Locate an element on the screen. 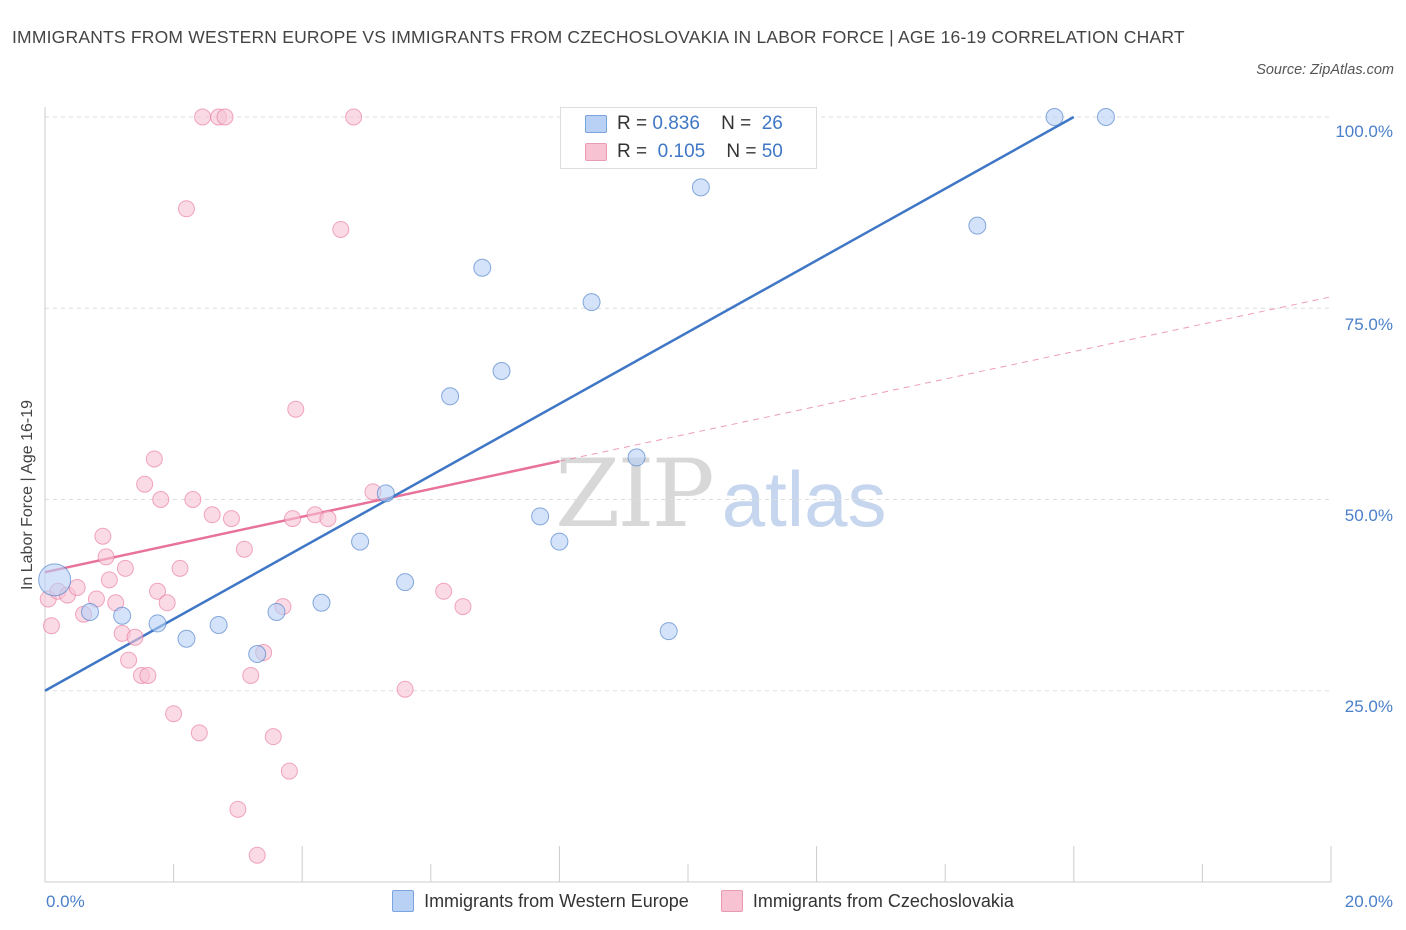 The image size is (1406, 930). legend-n-value: 50 is located at coordinates (772, 151).